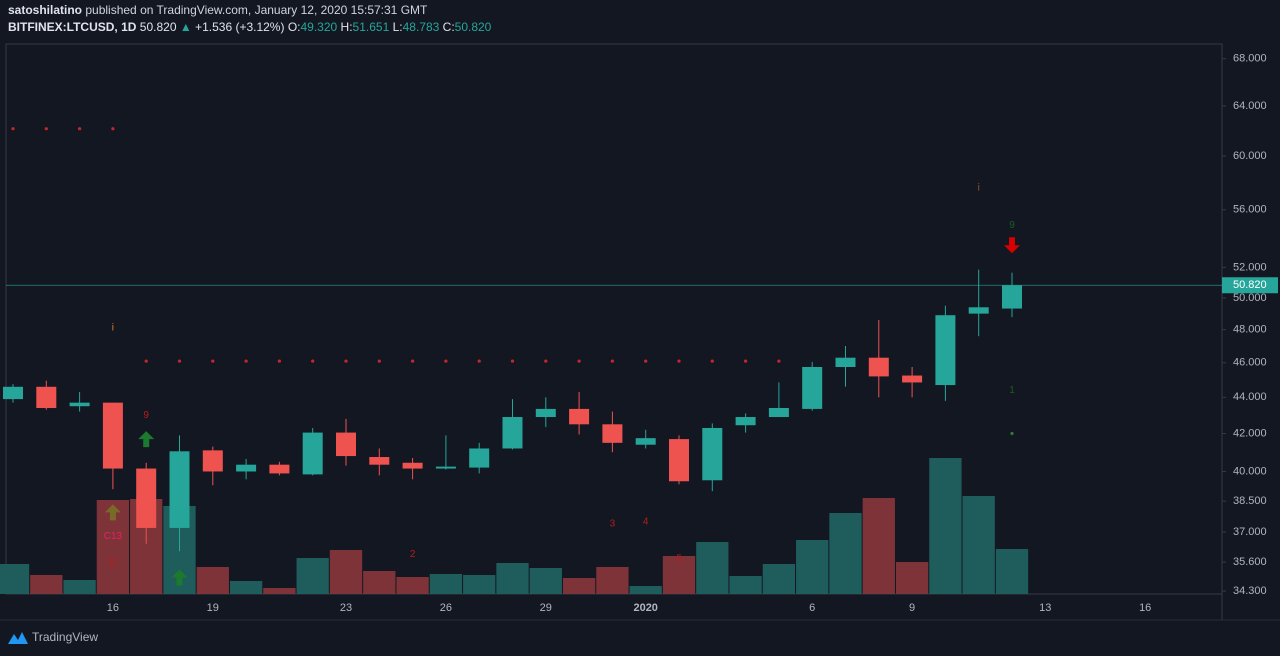  What do you see at coordinates (679, 558) in the screenshot?
I see `annotation: 5` at bounding box center [679, 558].